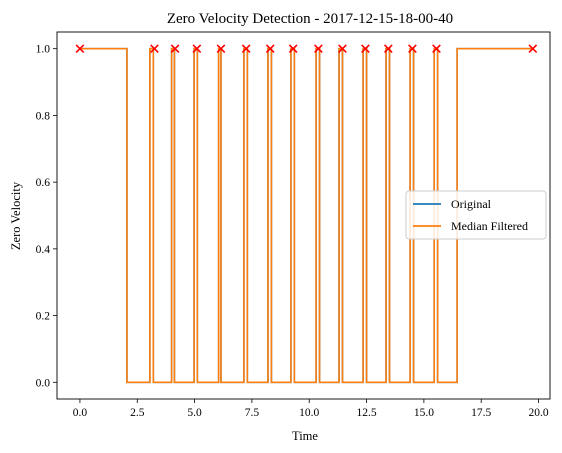 This screenshot has height=453, width=562. I want to click on y-tick-label: 0.6, so click(43, 183).